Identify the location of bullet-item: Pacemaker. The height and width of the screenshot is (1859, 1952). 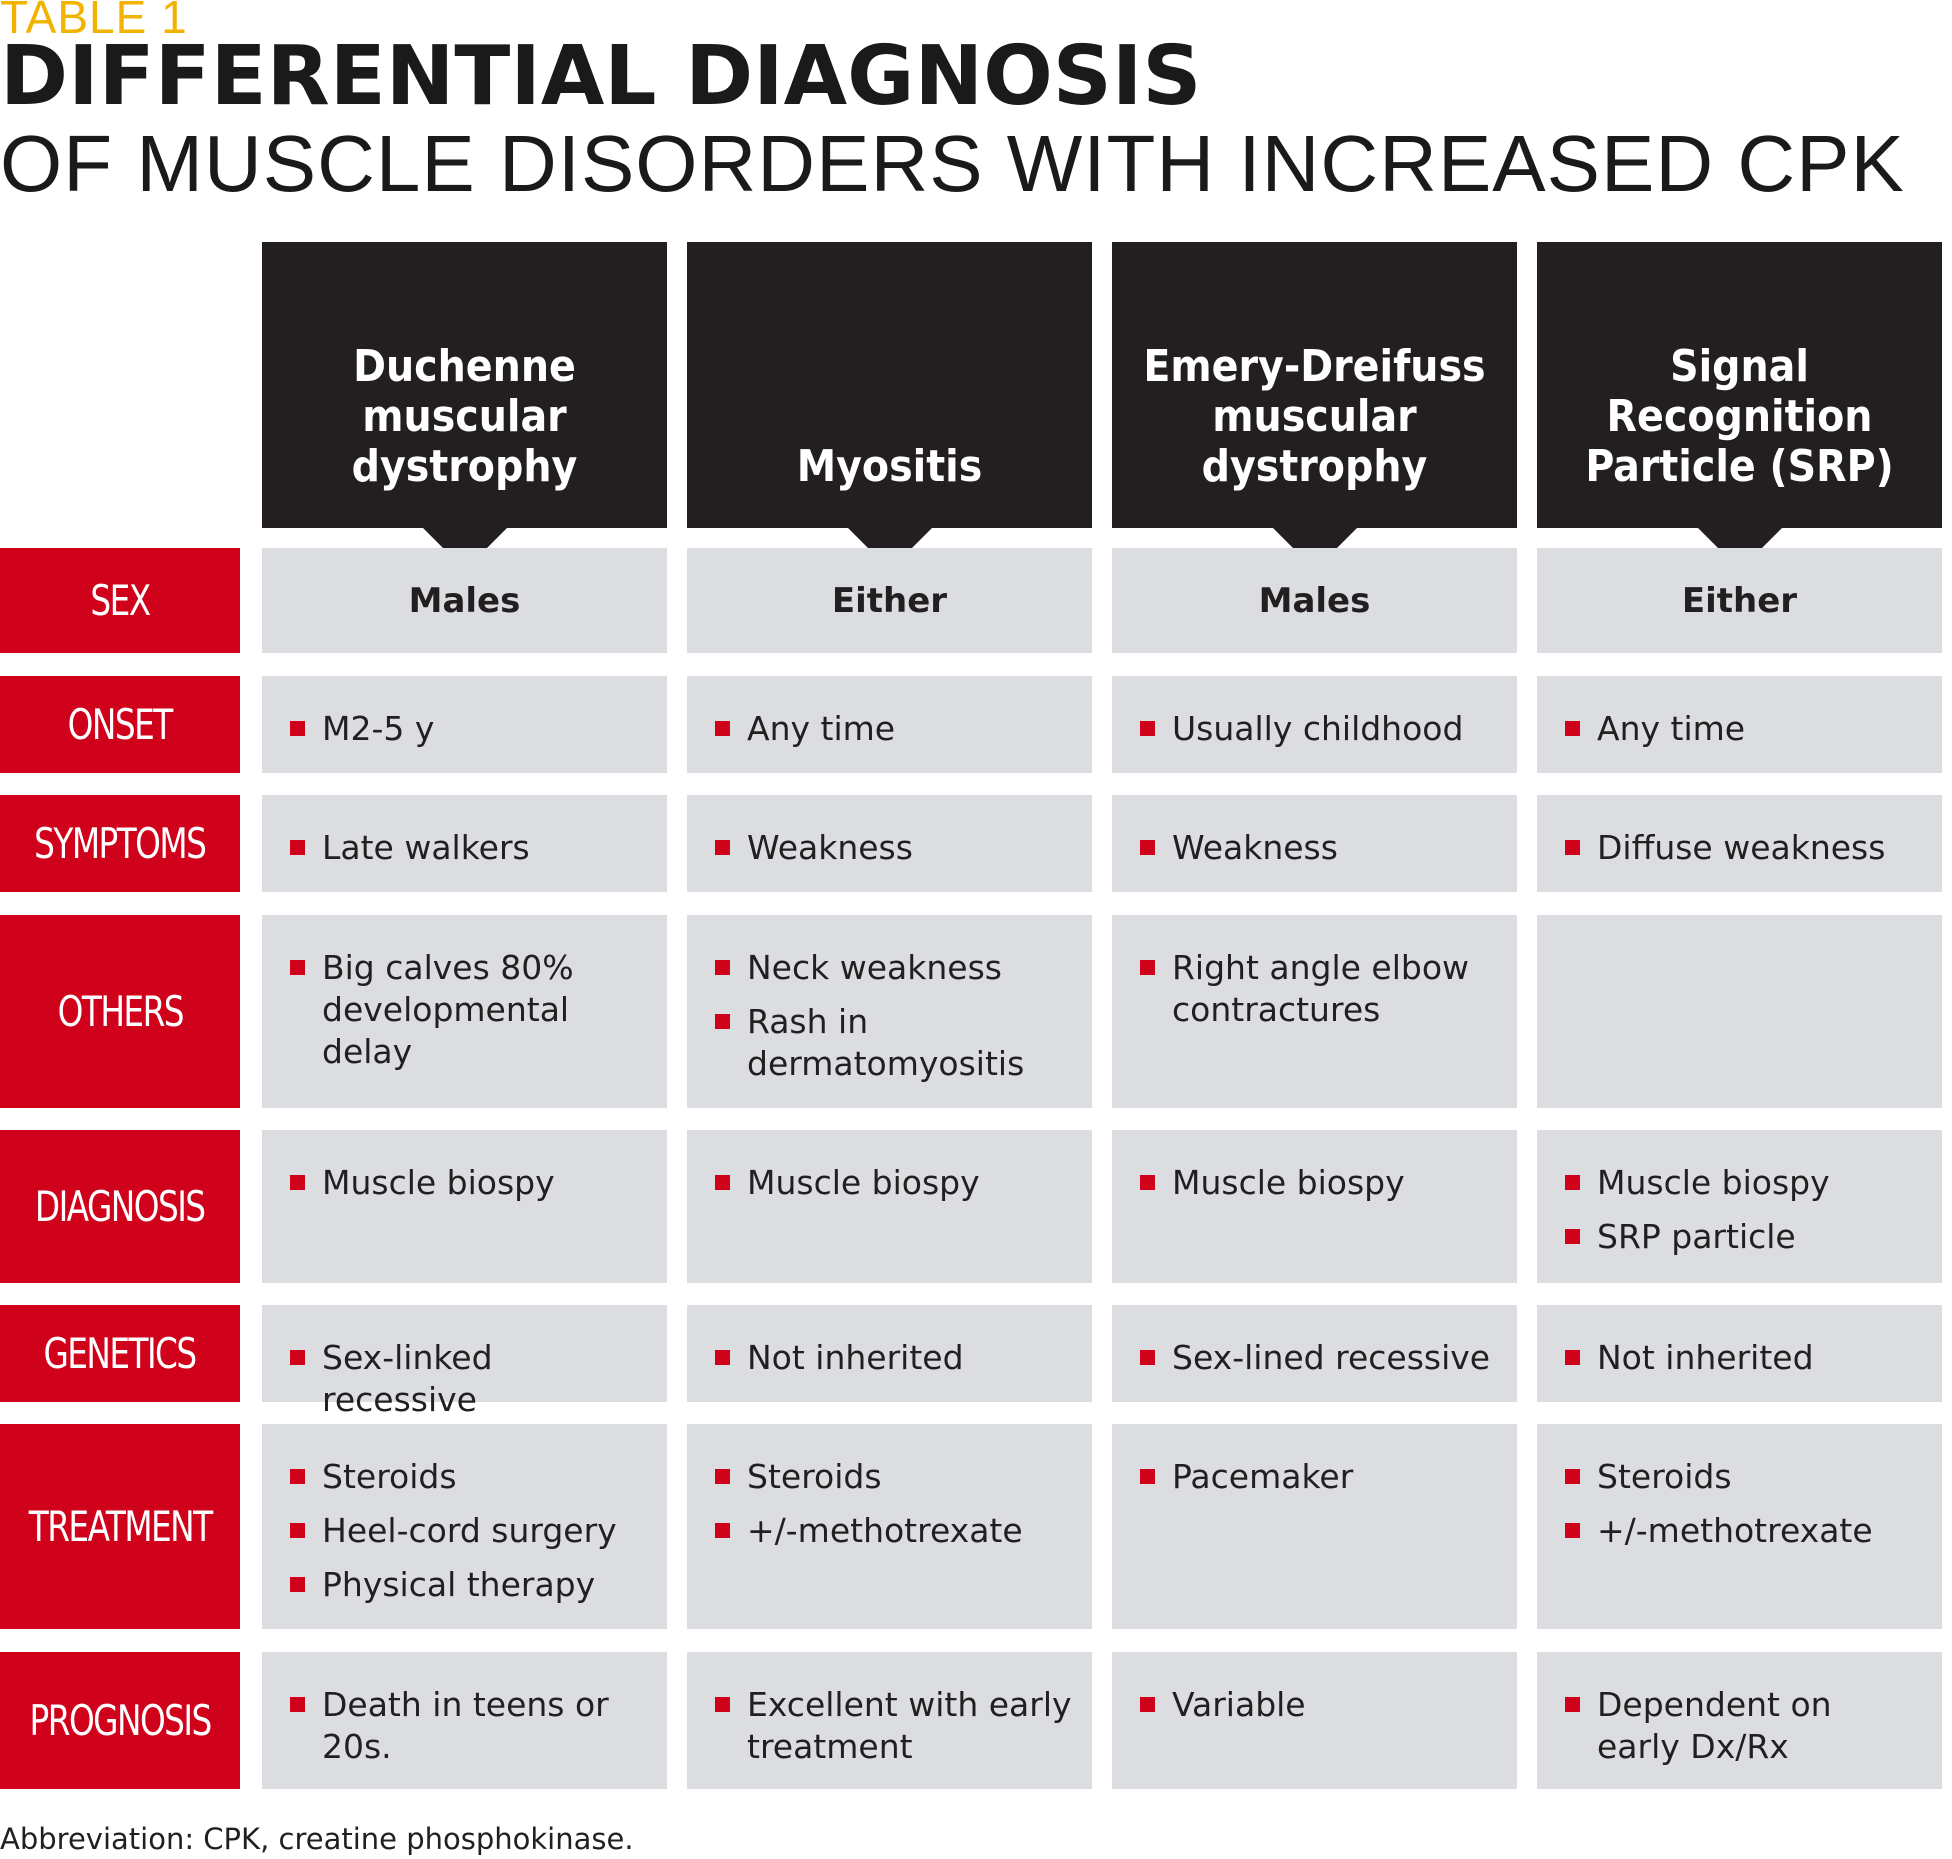
(1318, 1477).